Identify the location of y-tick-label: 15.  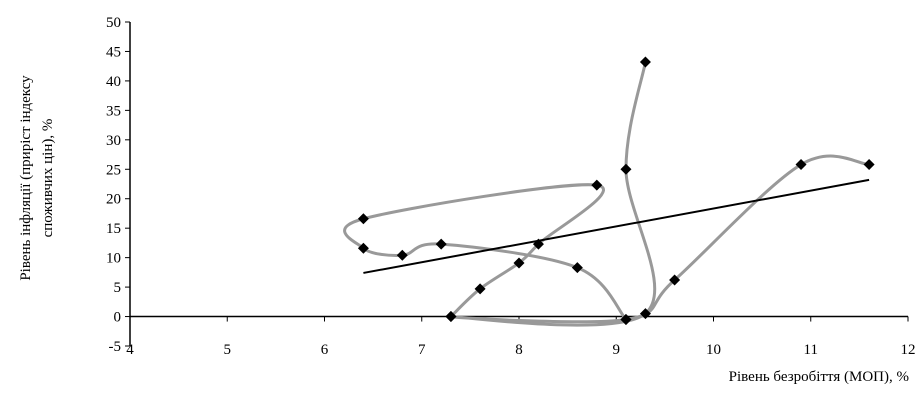
(113, 229).